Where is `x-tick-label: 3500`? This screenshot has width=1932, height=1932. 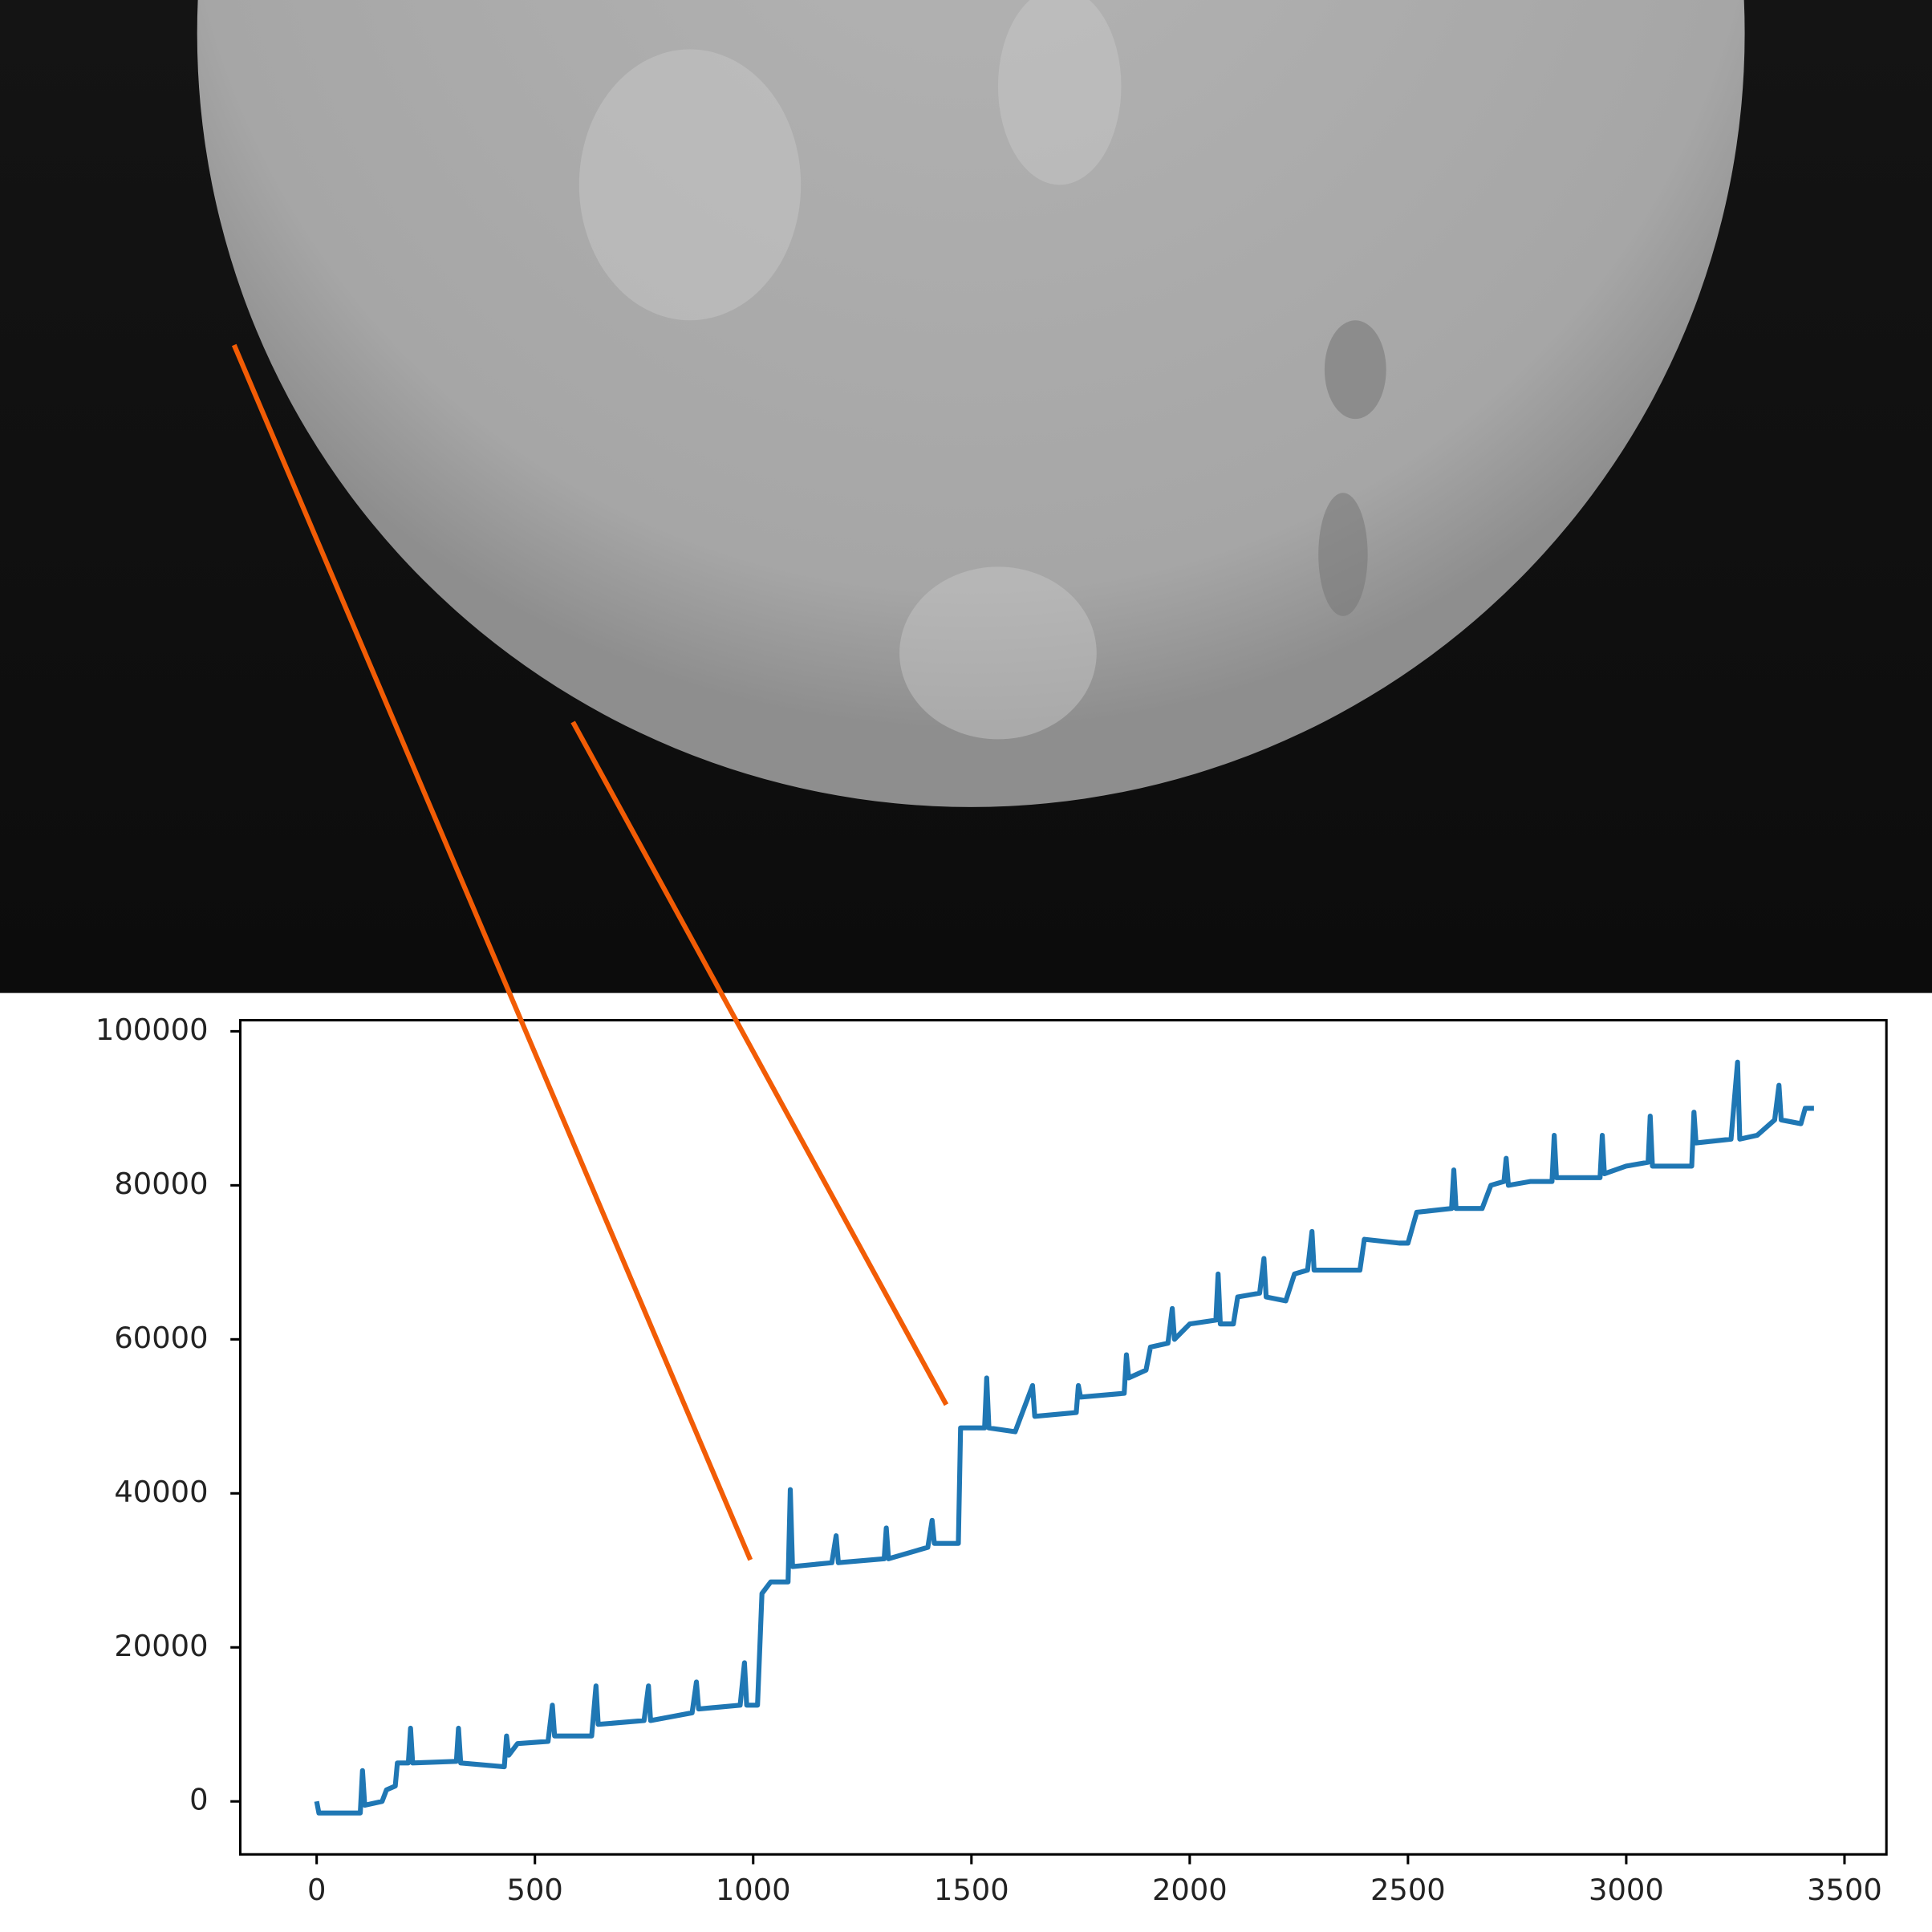
x-tick-label: 3500 is located at coordinates (1844, 1890).